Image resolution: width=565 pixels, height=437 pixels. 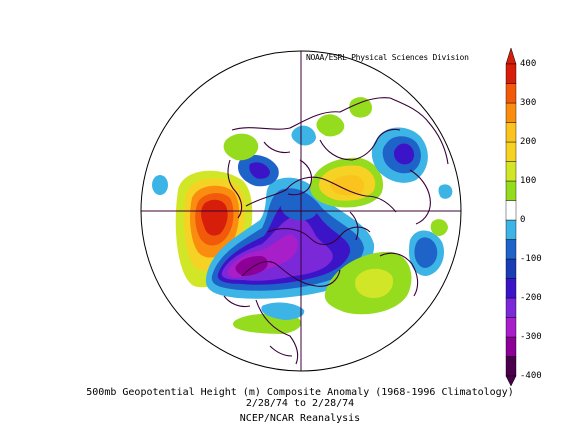 What do you see at coordinates (511, 380) in the screenshot?
I see `colorbar-bottom-arrow` at bounding box center [511, 380].